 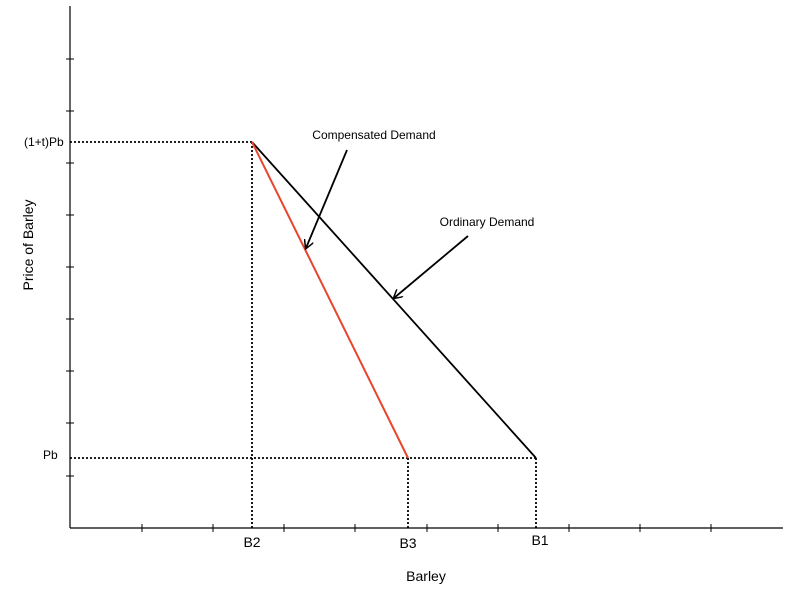 What do you see at coordinates (407, 543) in the screenshot?
I see `b3-label: B3` at bounding box center [407, 543].